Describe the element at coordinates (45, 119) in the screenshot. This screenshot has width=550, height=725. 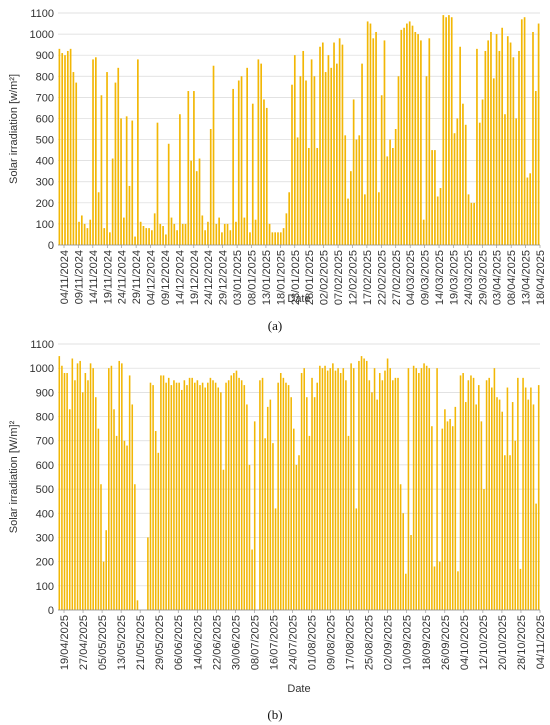
I see `y-tick-label: 600` at that location.